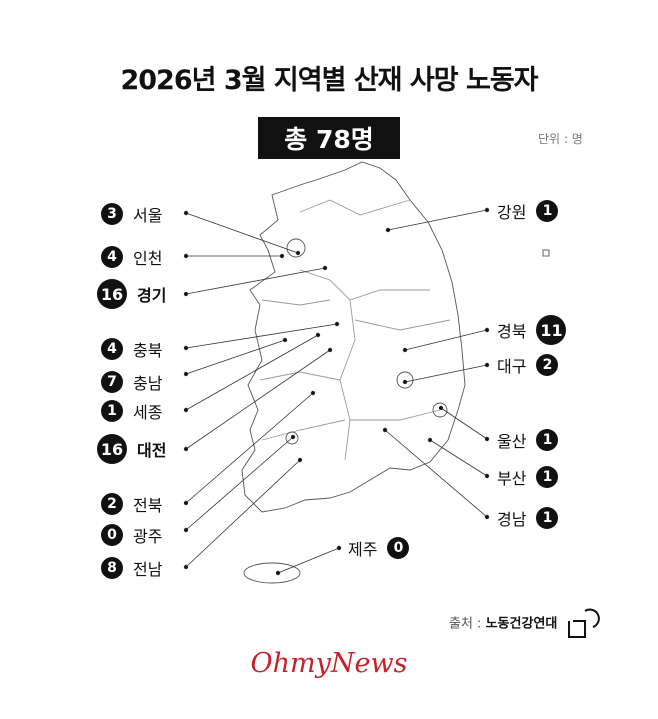  I want to click on count-badge: 8, so click(112, 568).